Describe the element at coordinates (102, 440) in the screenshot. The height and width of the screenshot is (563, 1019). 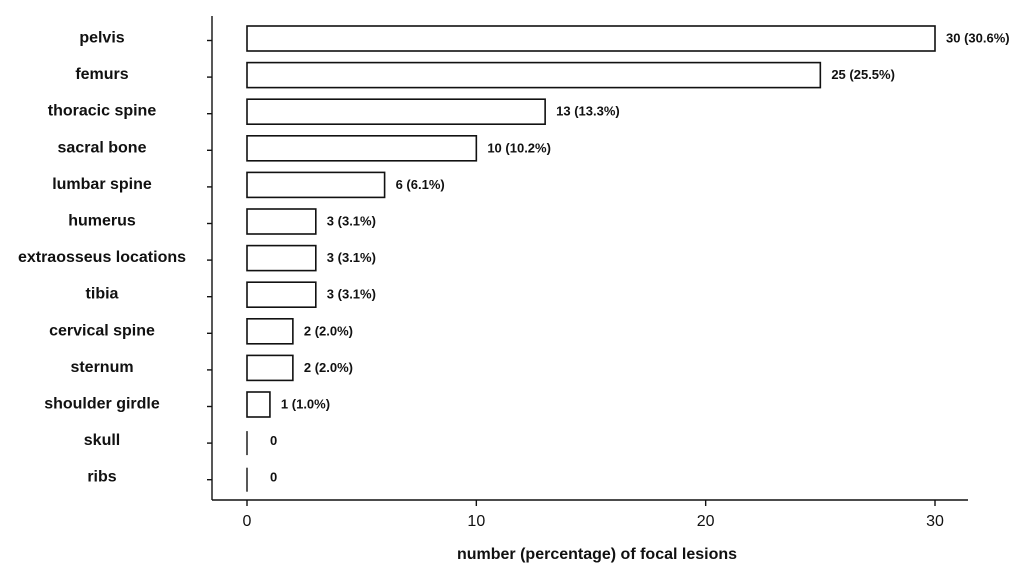
I see `category-label: skull` at that location.